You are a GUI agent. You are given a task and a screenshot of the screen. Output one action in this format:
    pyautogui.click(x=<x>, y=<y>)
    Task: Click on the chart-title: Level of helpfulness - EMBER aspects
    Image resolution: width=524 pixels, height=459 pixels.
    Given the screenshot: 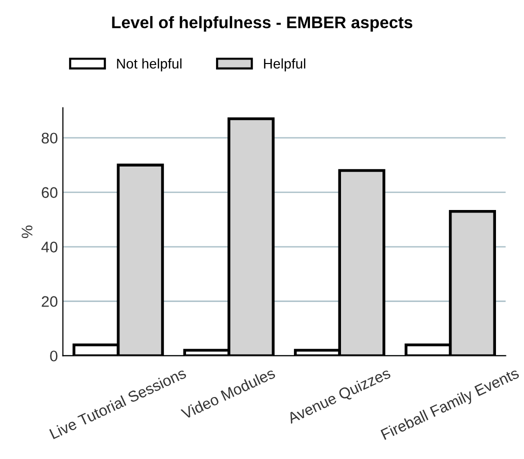 What is the action you would take?
    pyautogui.click(x=262, y=24)
    